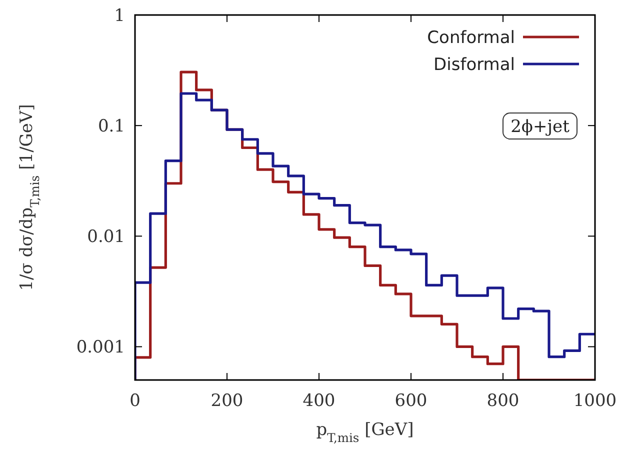  Describe the element at coordinates (471, 38) in the screenshot. I see `legend-label: Conformal` at that location.